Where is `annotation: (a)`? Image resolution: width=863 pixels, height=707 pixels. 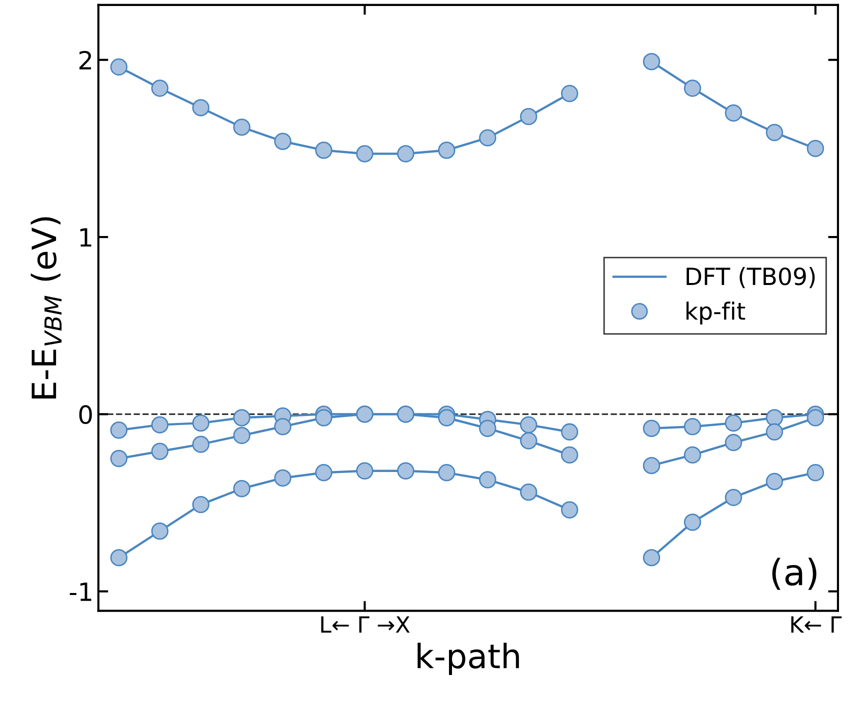 annotation: (a) is located at coordinates (794, 574).